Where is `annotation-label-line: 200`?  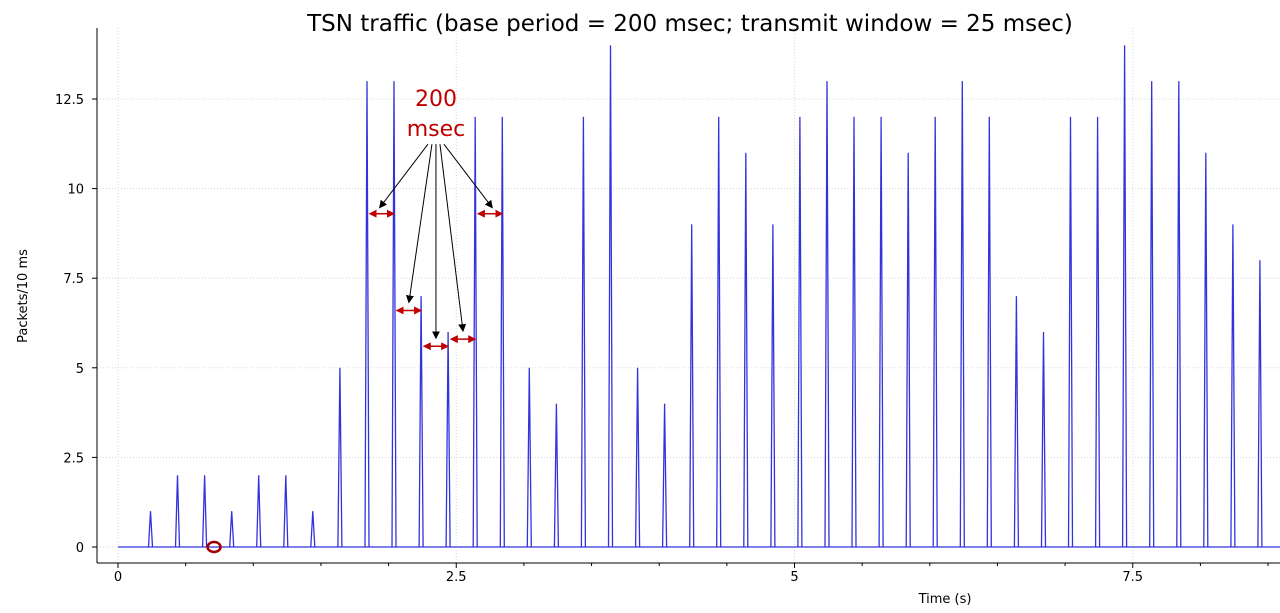
annotation-label-line: 200 is located at coordinates (436, 99).